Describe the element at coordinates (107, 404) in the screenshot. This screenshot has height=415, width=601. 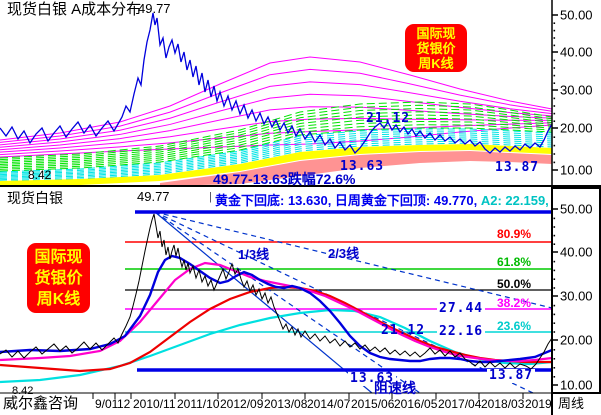
I see `x-axis-label-0: 9/01` at that location.